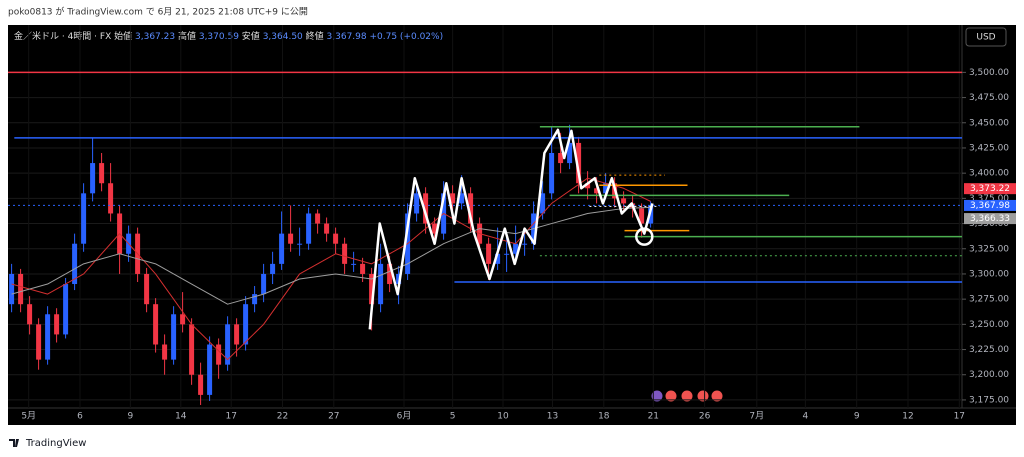  What do you see at coordinates (503, 417) in the screenshot?
I see `x-tick-label: 10` at bounding box center [503, 417].